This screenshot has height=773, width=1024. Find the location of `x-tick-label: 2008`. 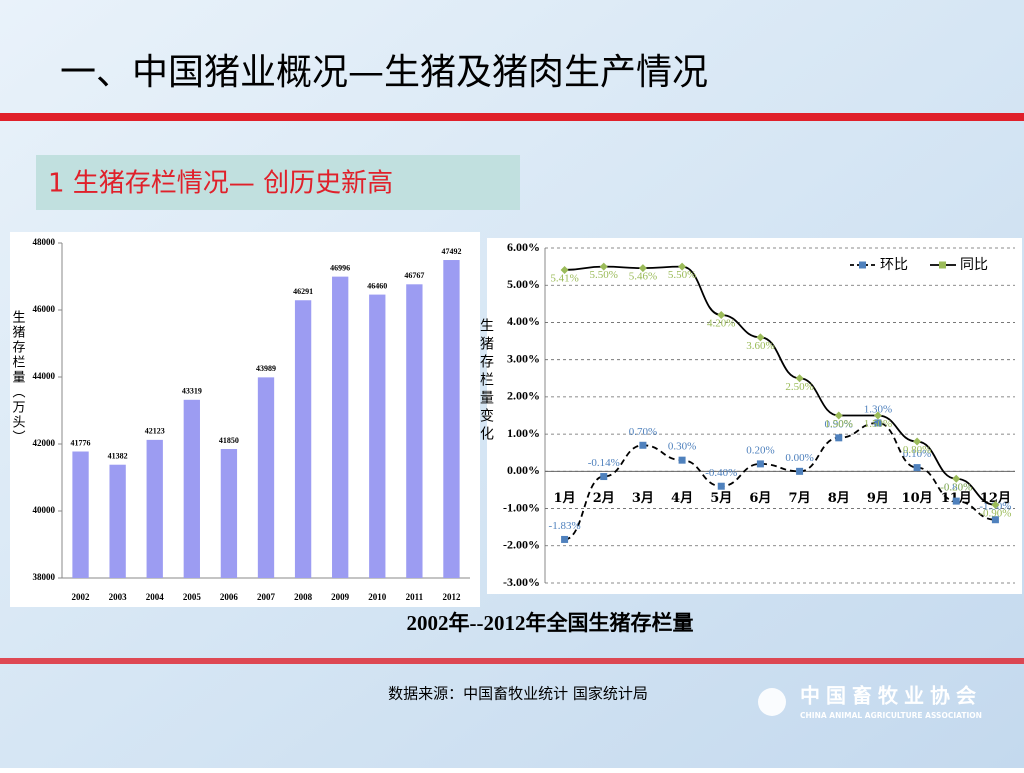

x-tick-label: 2008 is located at coordinates (303, 597).